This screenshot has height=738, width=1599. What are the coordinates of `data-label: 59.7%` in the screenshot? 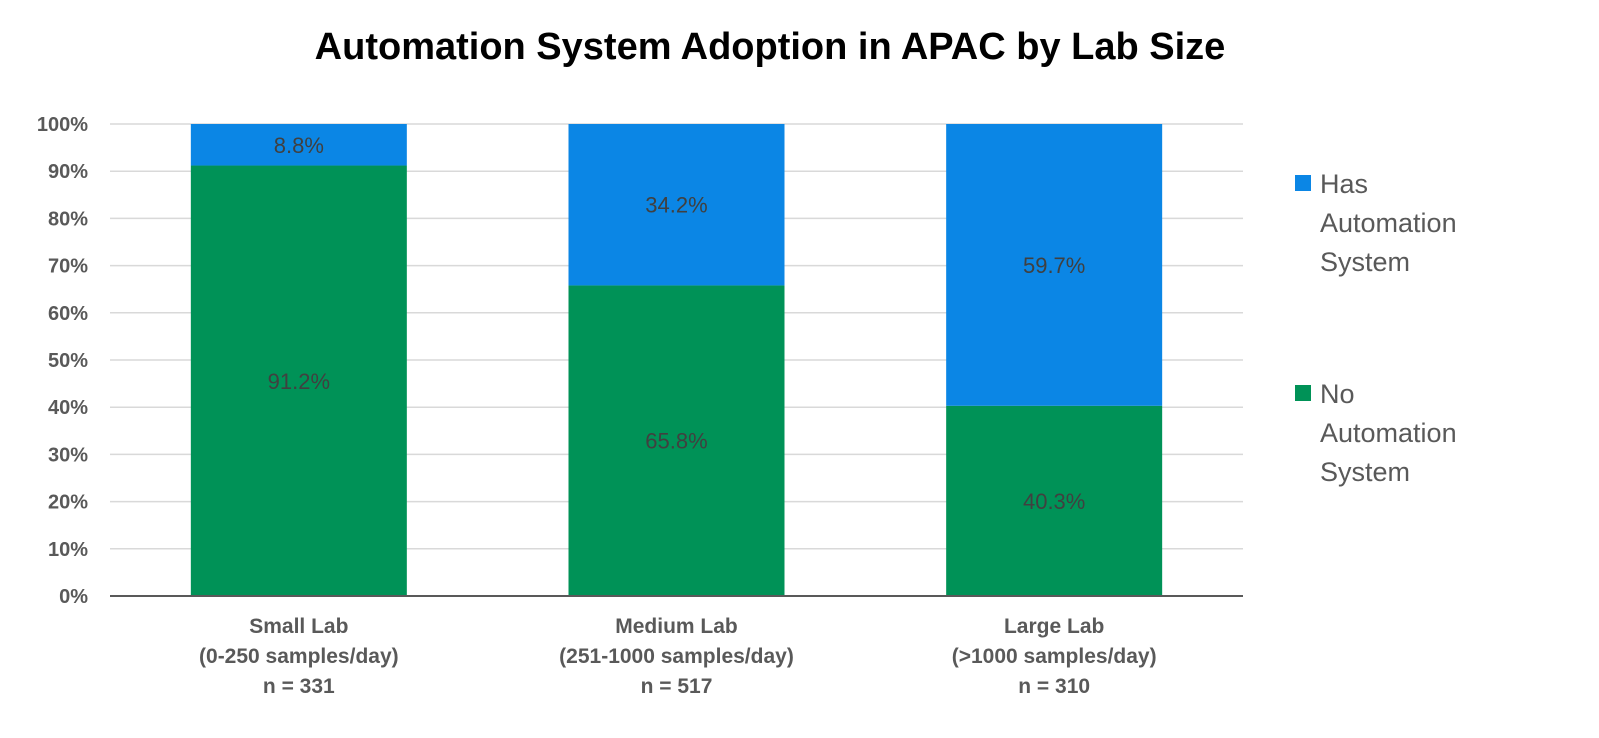 It's located at (1054, 265).